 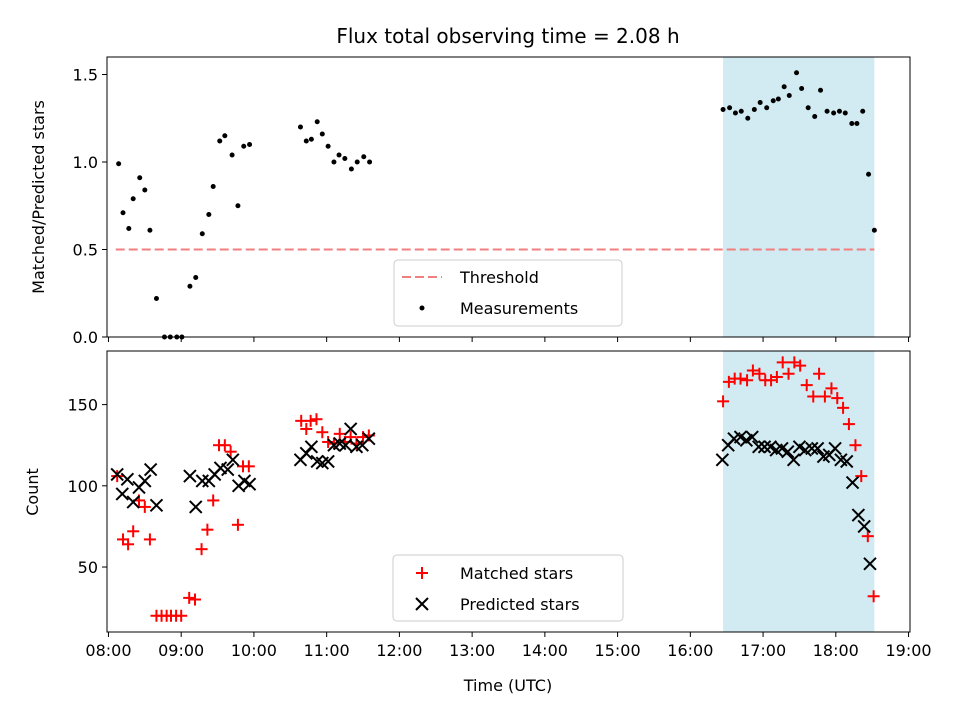 What do you see at coordinates (472, 650) in the screenshot?
I see `x-tick-label: 13:00` at bounding box center [472, 650].